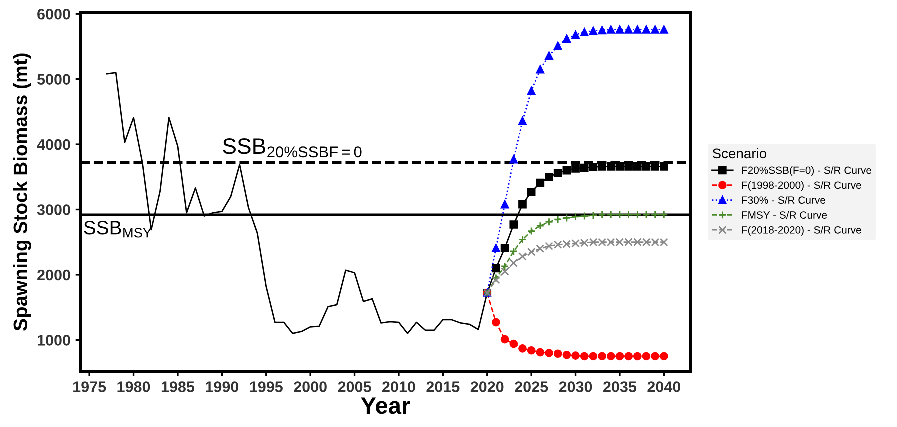 Image resolution: width=897 pixels, height=427 pixels. Describe the element at coordinates (802, 231) in the screenshot. I see `legend-label: F(2018-2020) - S/R Curve` at that location.